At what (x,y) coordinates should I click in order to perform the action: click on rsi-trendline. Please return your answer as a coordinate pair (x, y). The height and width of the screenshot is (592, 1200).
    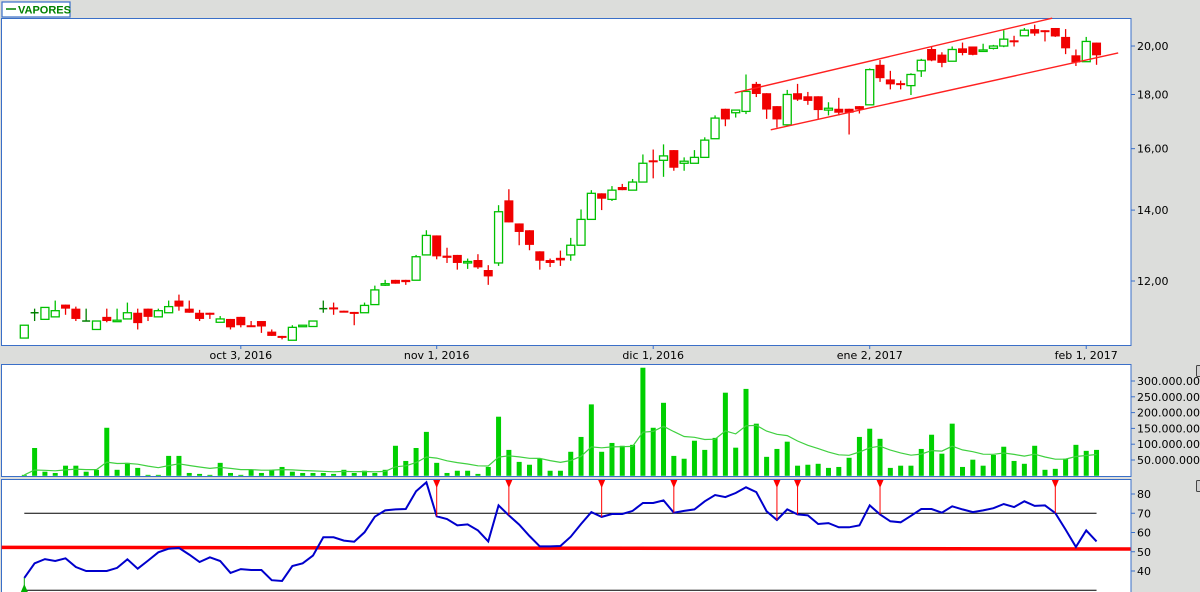
    Looking at the image, I should click on (566, 548).